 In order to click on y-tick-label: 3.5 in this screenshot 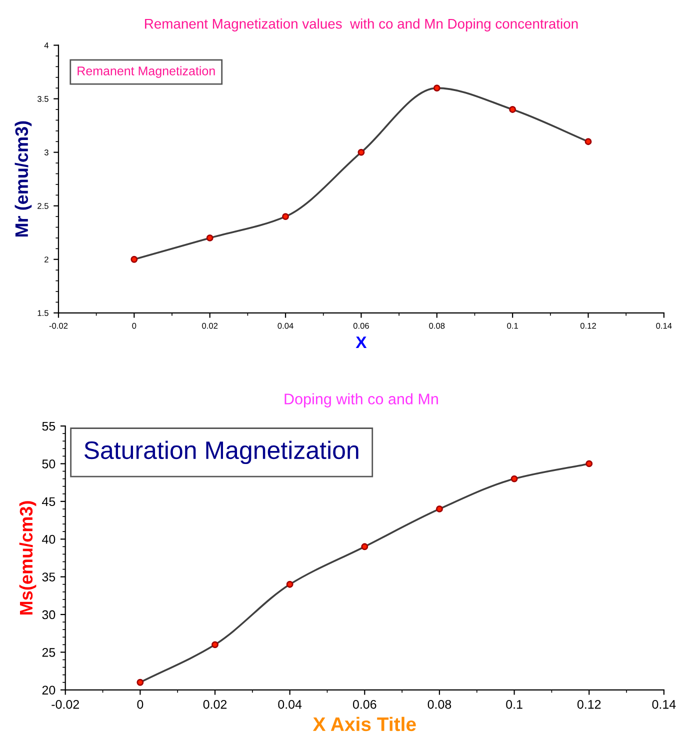, I will do `click(42, 99)`.